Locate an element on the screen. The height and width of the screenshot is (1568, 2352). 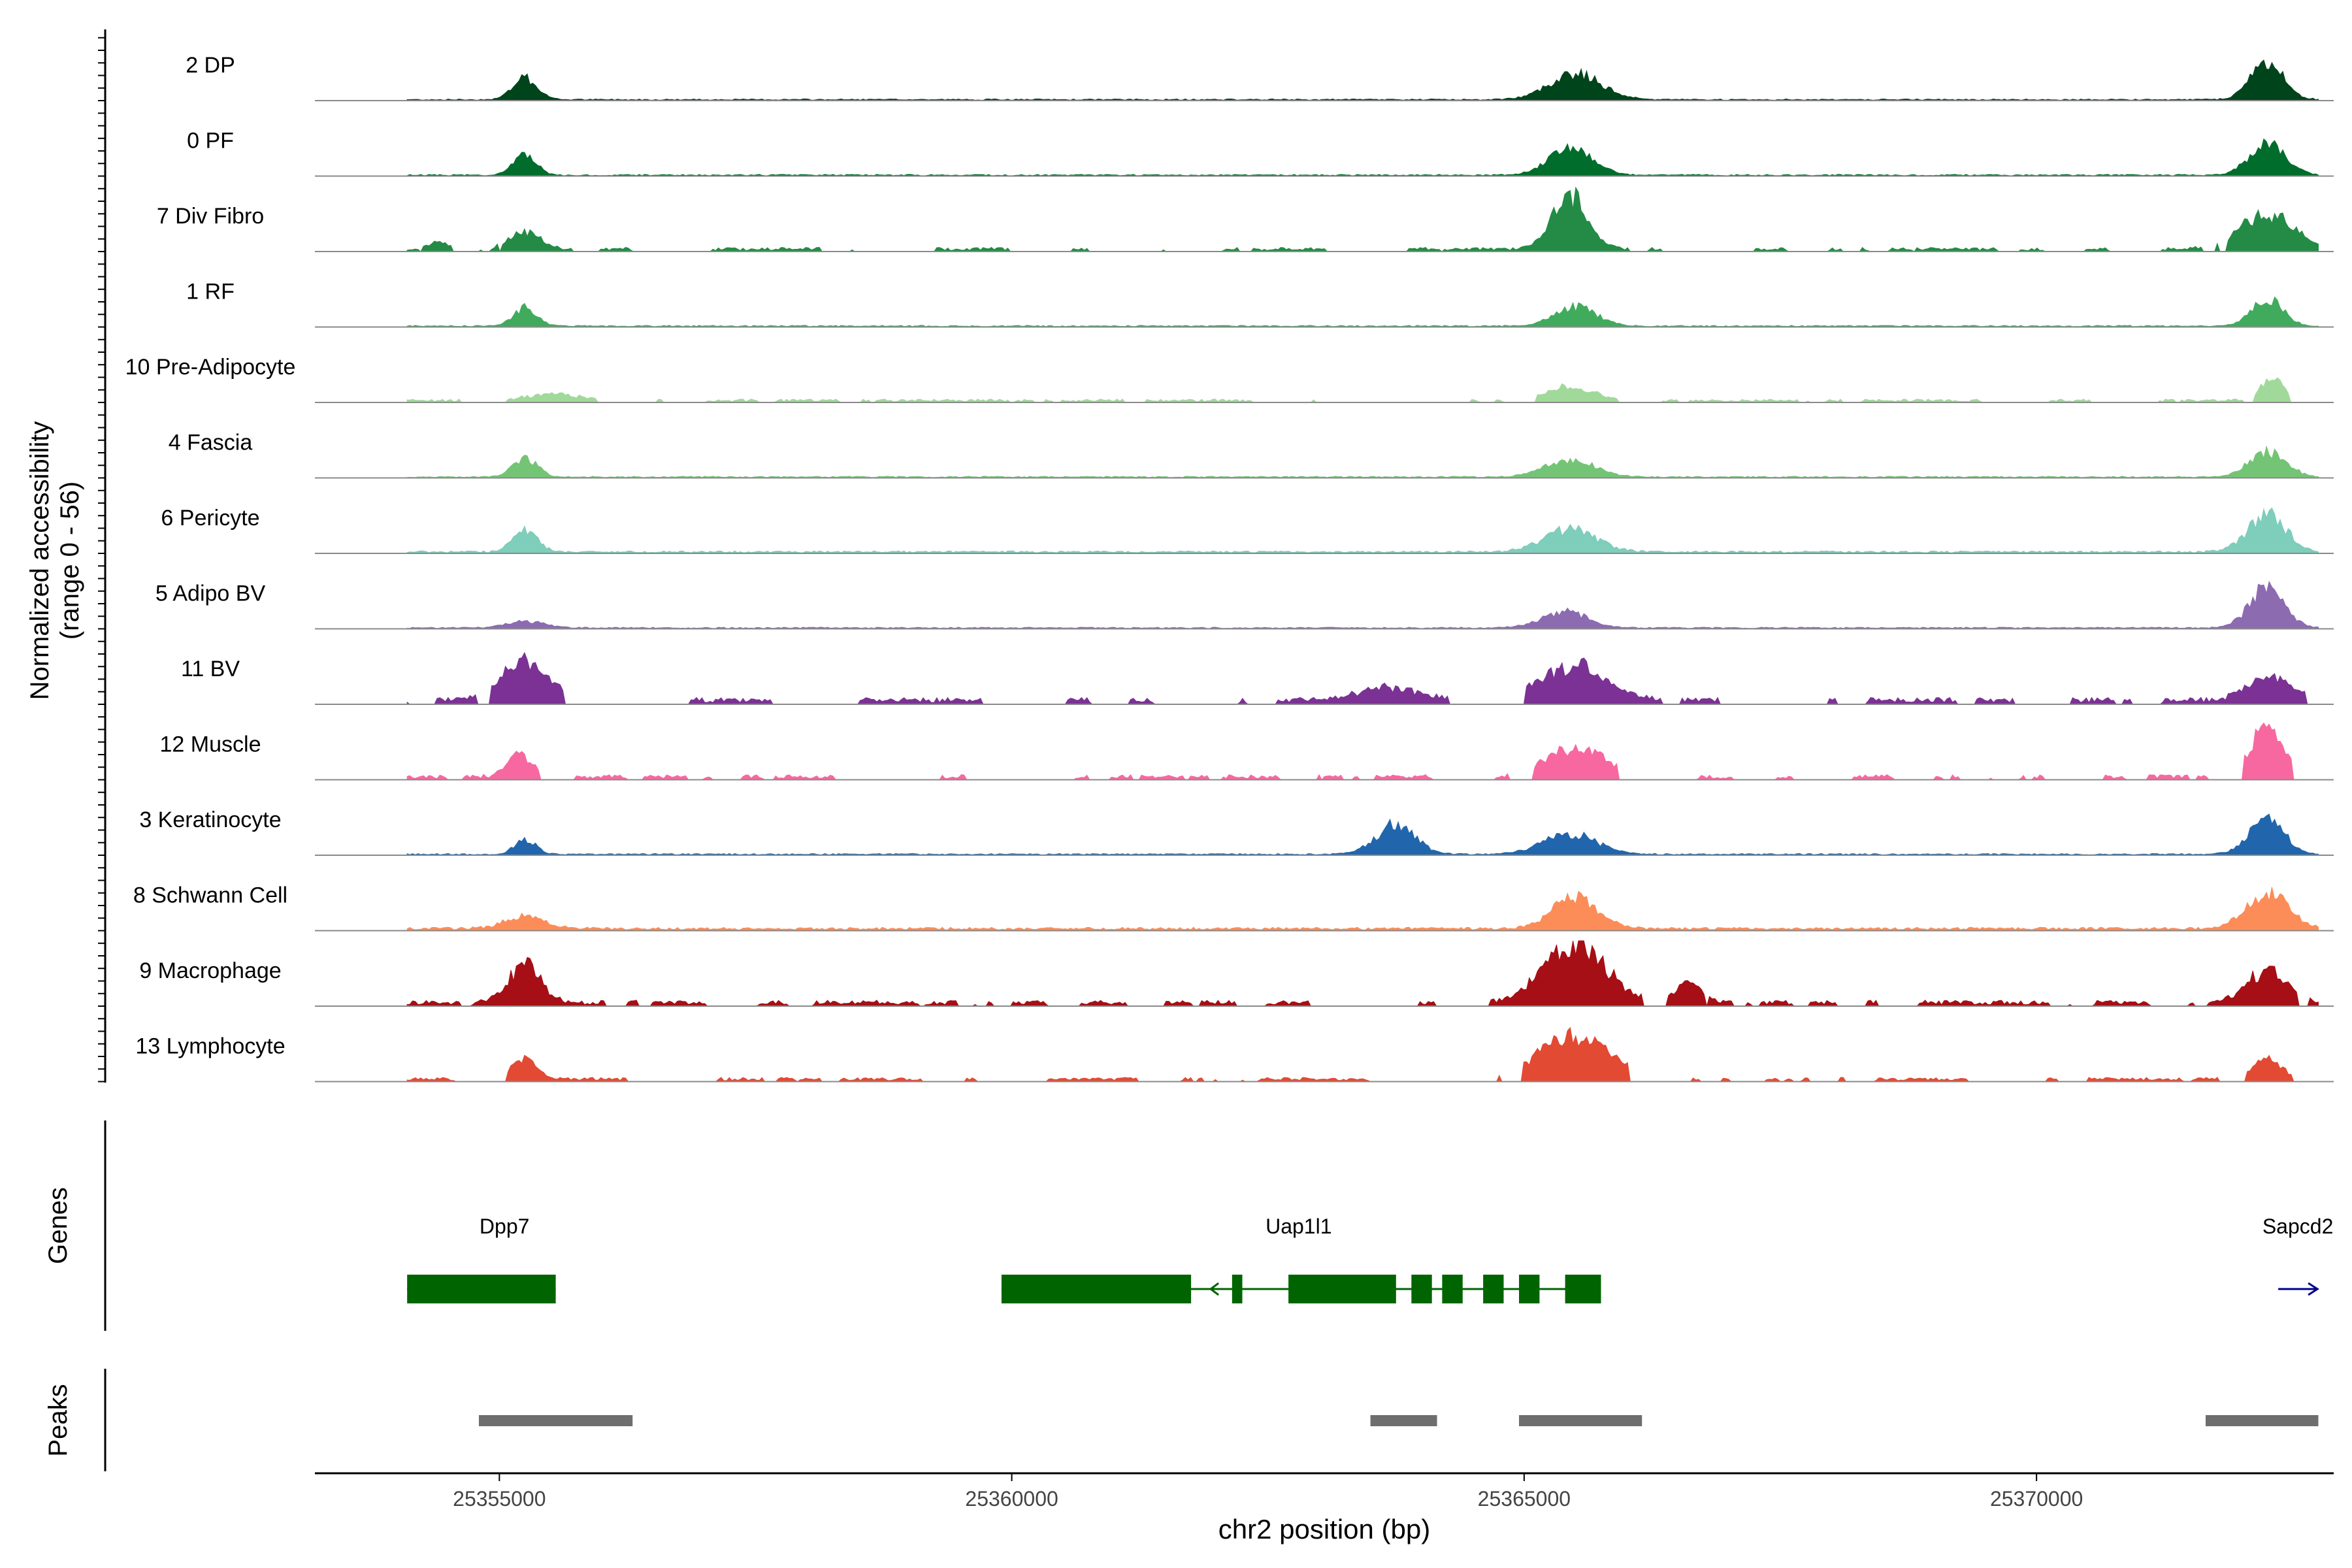
gene-label: Uap1l1 is located at coordinates (1298, 1226).